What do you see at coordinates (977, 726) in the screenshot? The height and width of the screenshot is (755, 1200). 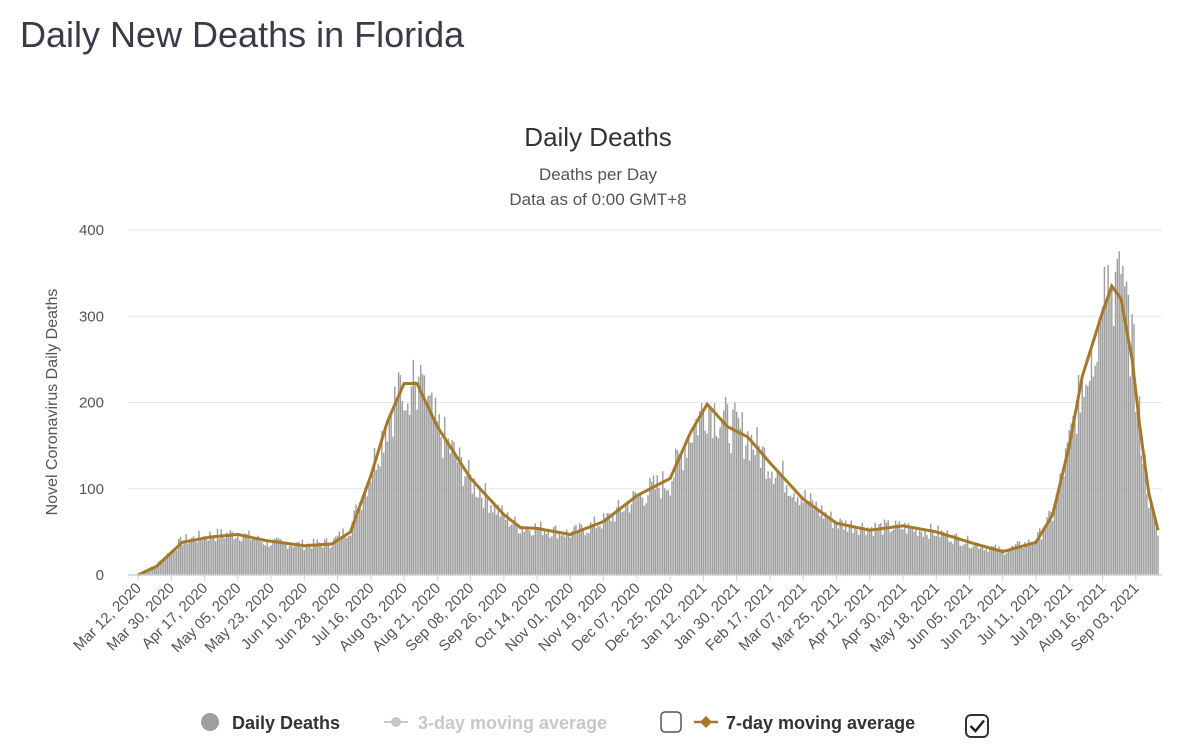 I see `checkbox-7day-ma-checked-icon` at bounding box center [977, 726].